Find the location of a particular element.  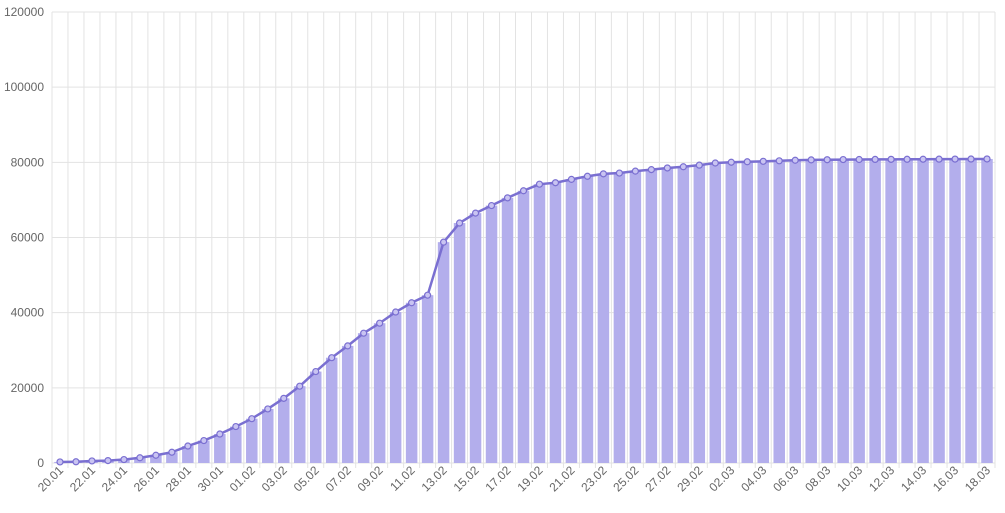

x-tick-label: 15.02 is located at coordinates (466, 478).